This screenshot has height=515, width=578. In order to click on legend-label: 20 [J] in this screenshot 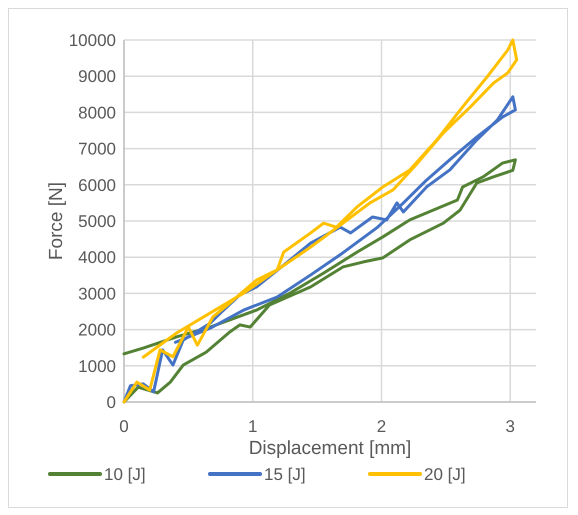, I will do `click(445, 474)`.